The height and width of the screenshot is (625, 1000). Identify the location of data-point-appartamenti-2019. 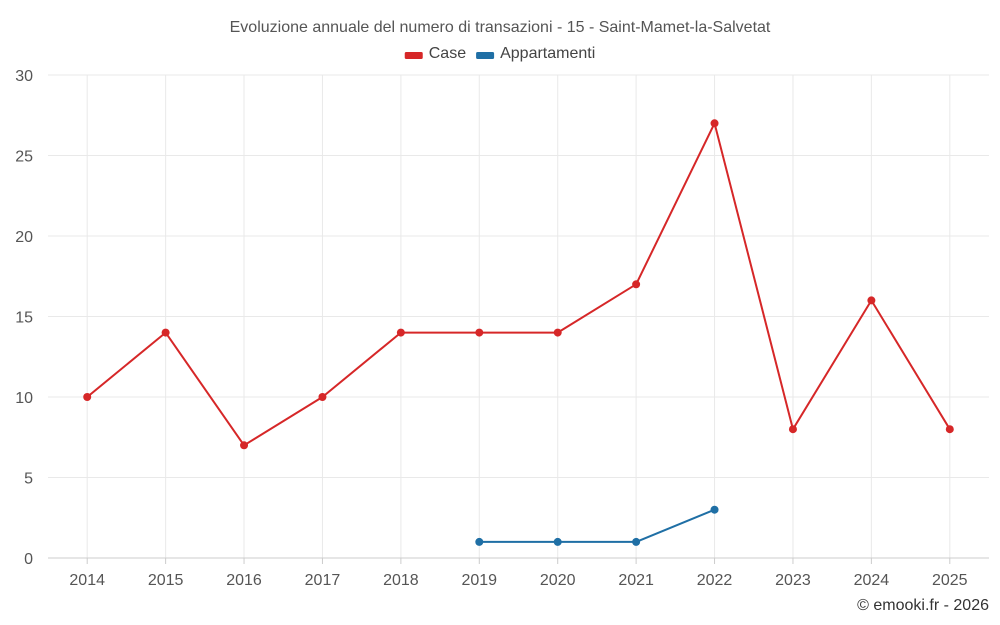
(479, 541).